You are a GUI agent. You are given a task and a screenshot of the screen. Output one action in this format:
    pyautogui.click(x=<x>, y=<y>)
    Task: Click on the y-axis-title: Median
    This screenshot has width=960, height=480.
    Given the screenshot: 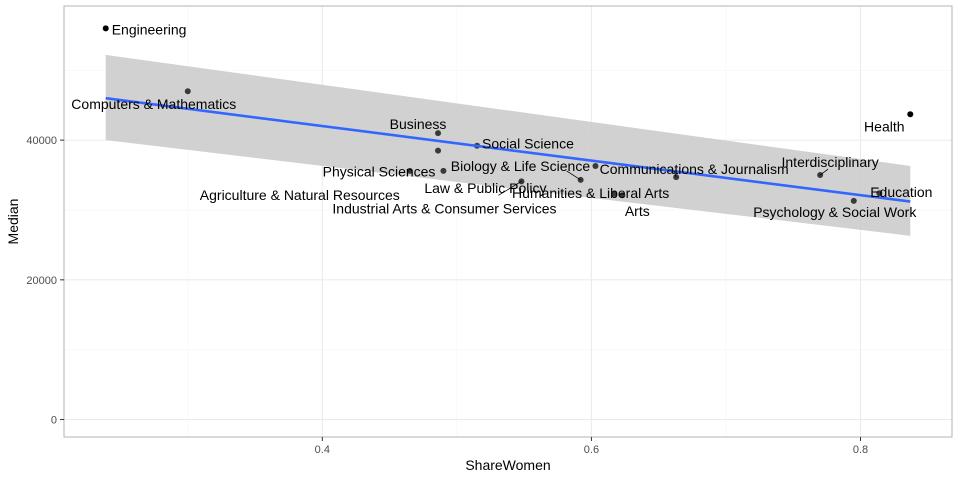 What is the action you would take?
    pyautogui.click(x=13, y=222)
    